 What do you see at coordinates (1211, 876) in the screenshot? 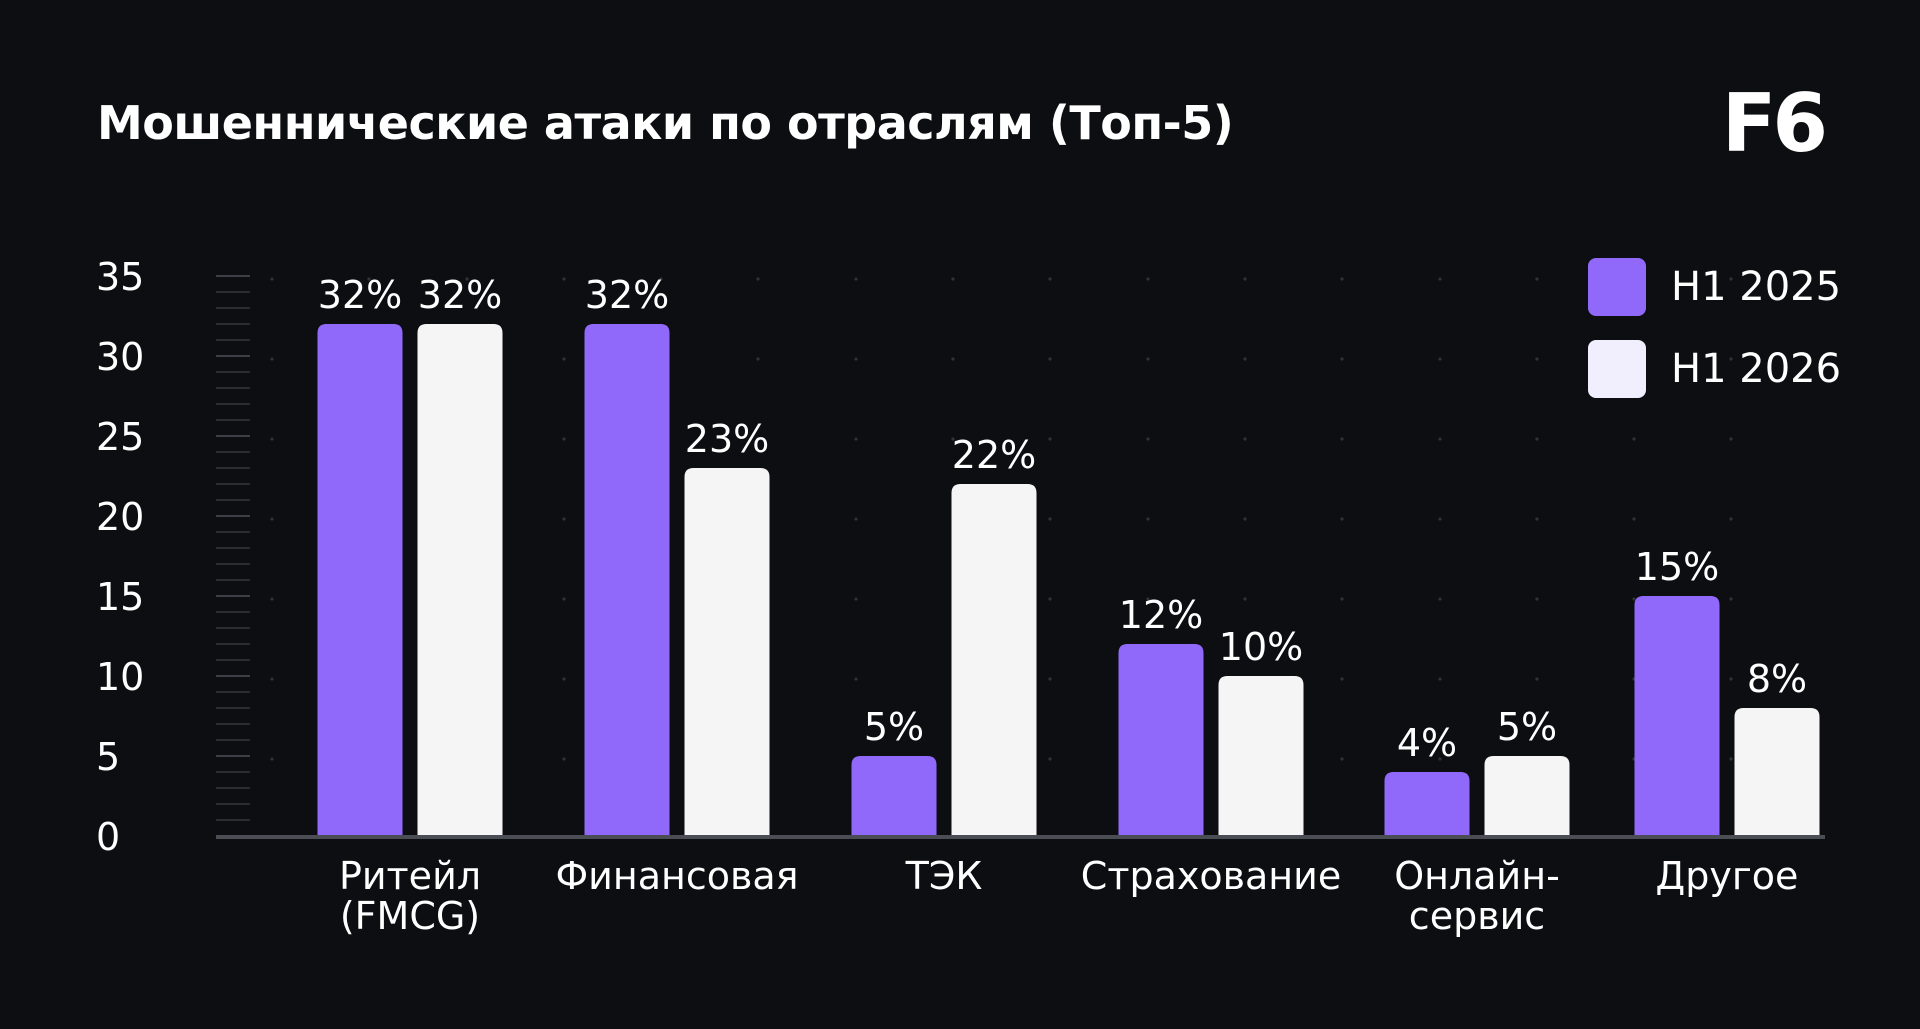
I see `x-category-label: Страхование` at bounding box center [1211, 876].